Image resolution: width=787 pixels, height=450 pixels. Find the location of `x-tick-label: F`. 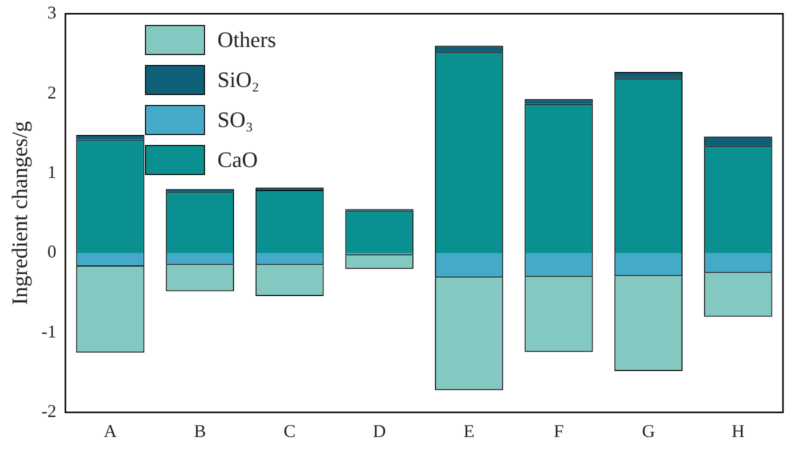

x-tick-label: F is located at coordinates (559, 430).